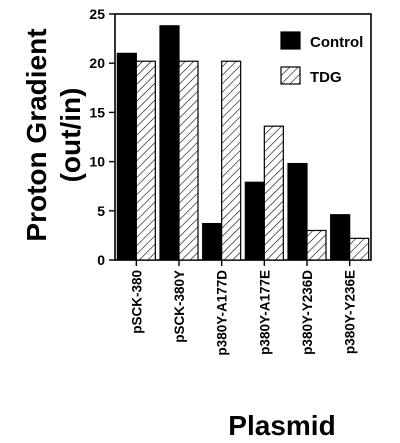 Image resolution: width=400 pixels, height=443 pixels. What do you see at coordinates (359, 249) in the screenshot?
I see `bar-tdg-p380y-y236e` at bounding box center [359, 249].